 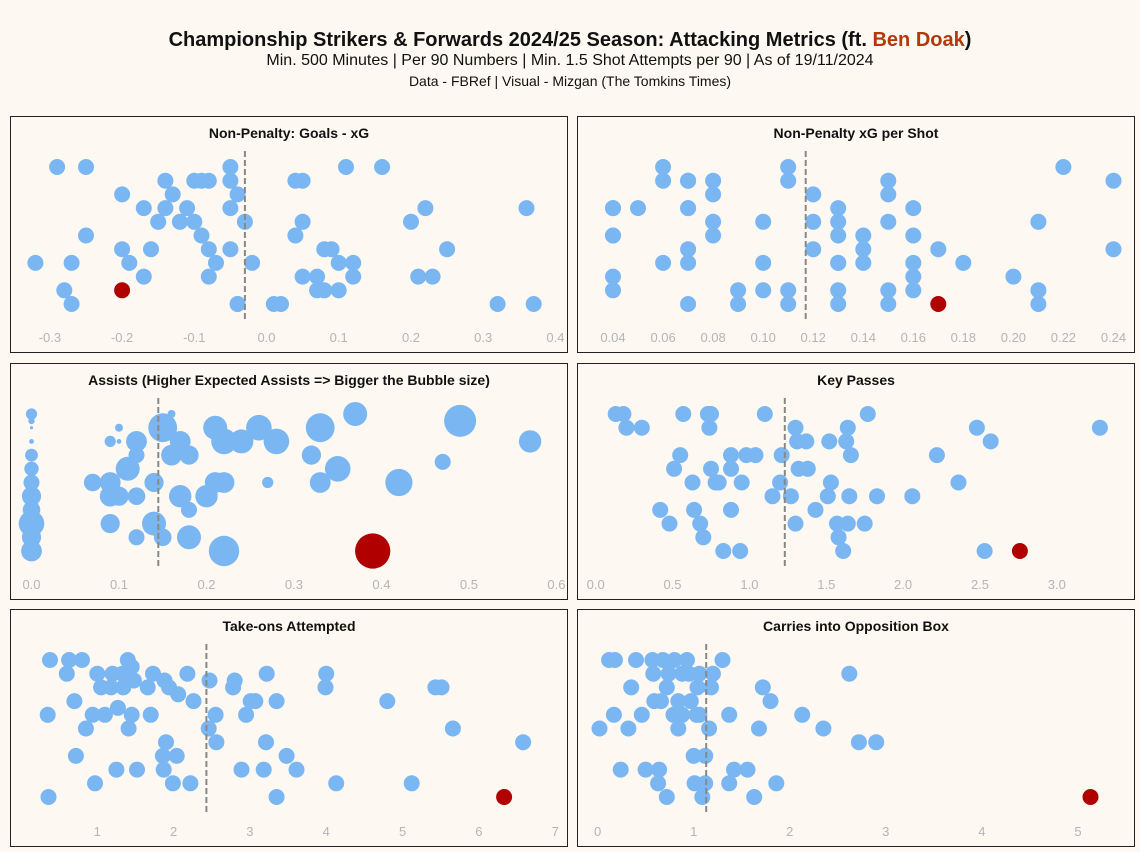 What do you see at coordinates (402, 831) in the screenshot?
I see `x-tick-label: 5` at bounding box center [402, 831].